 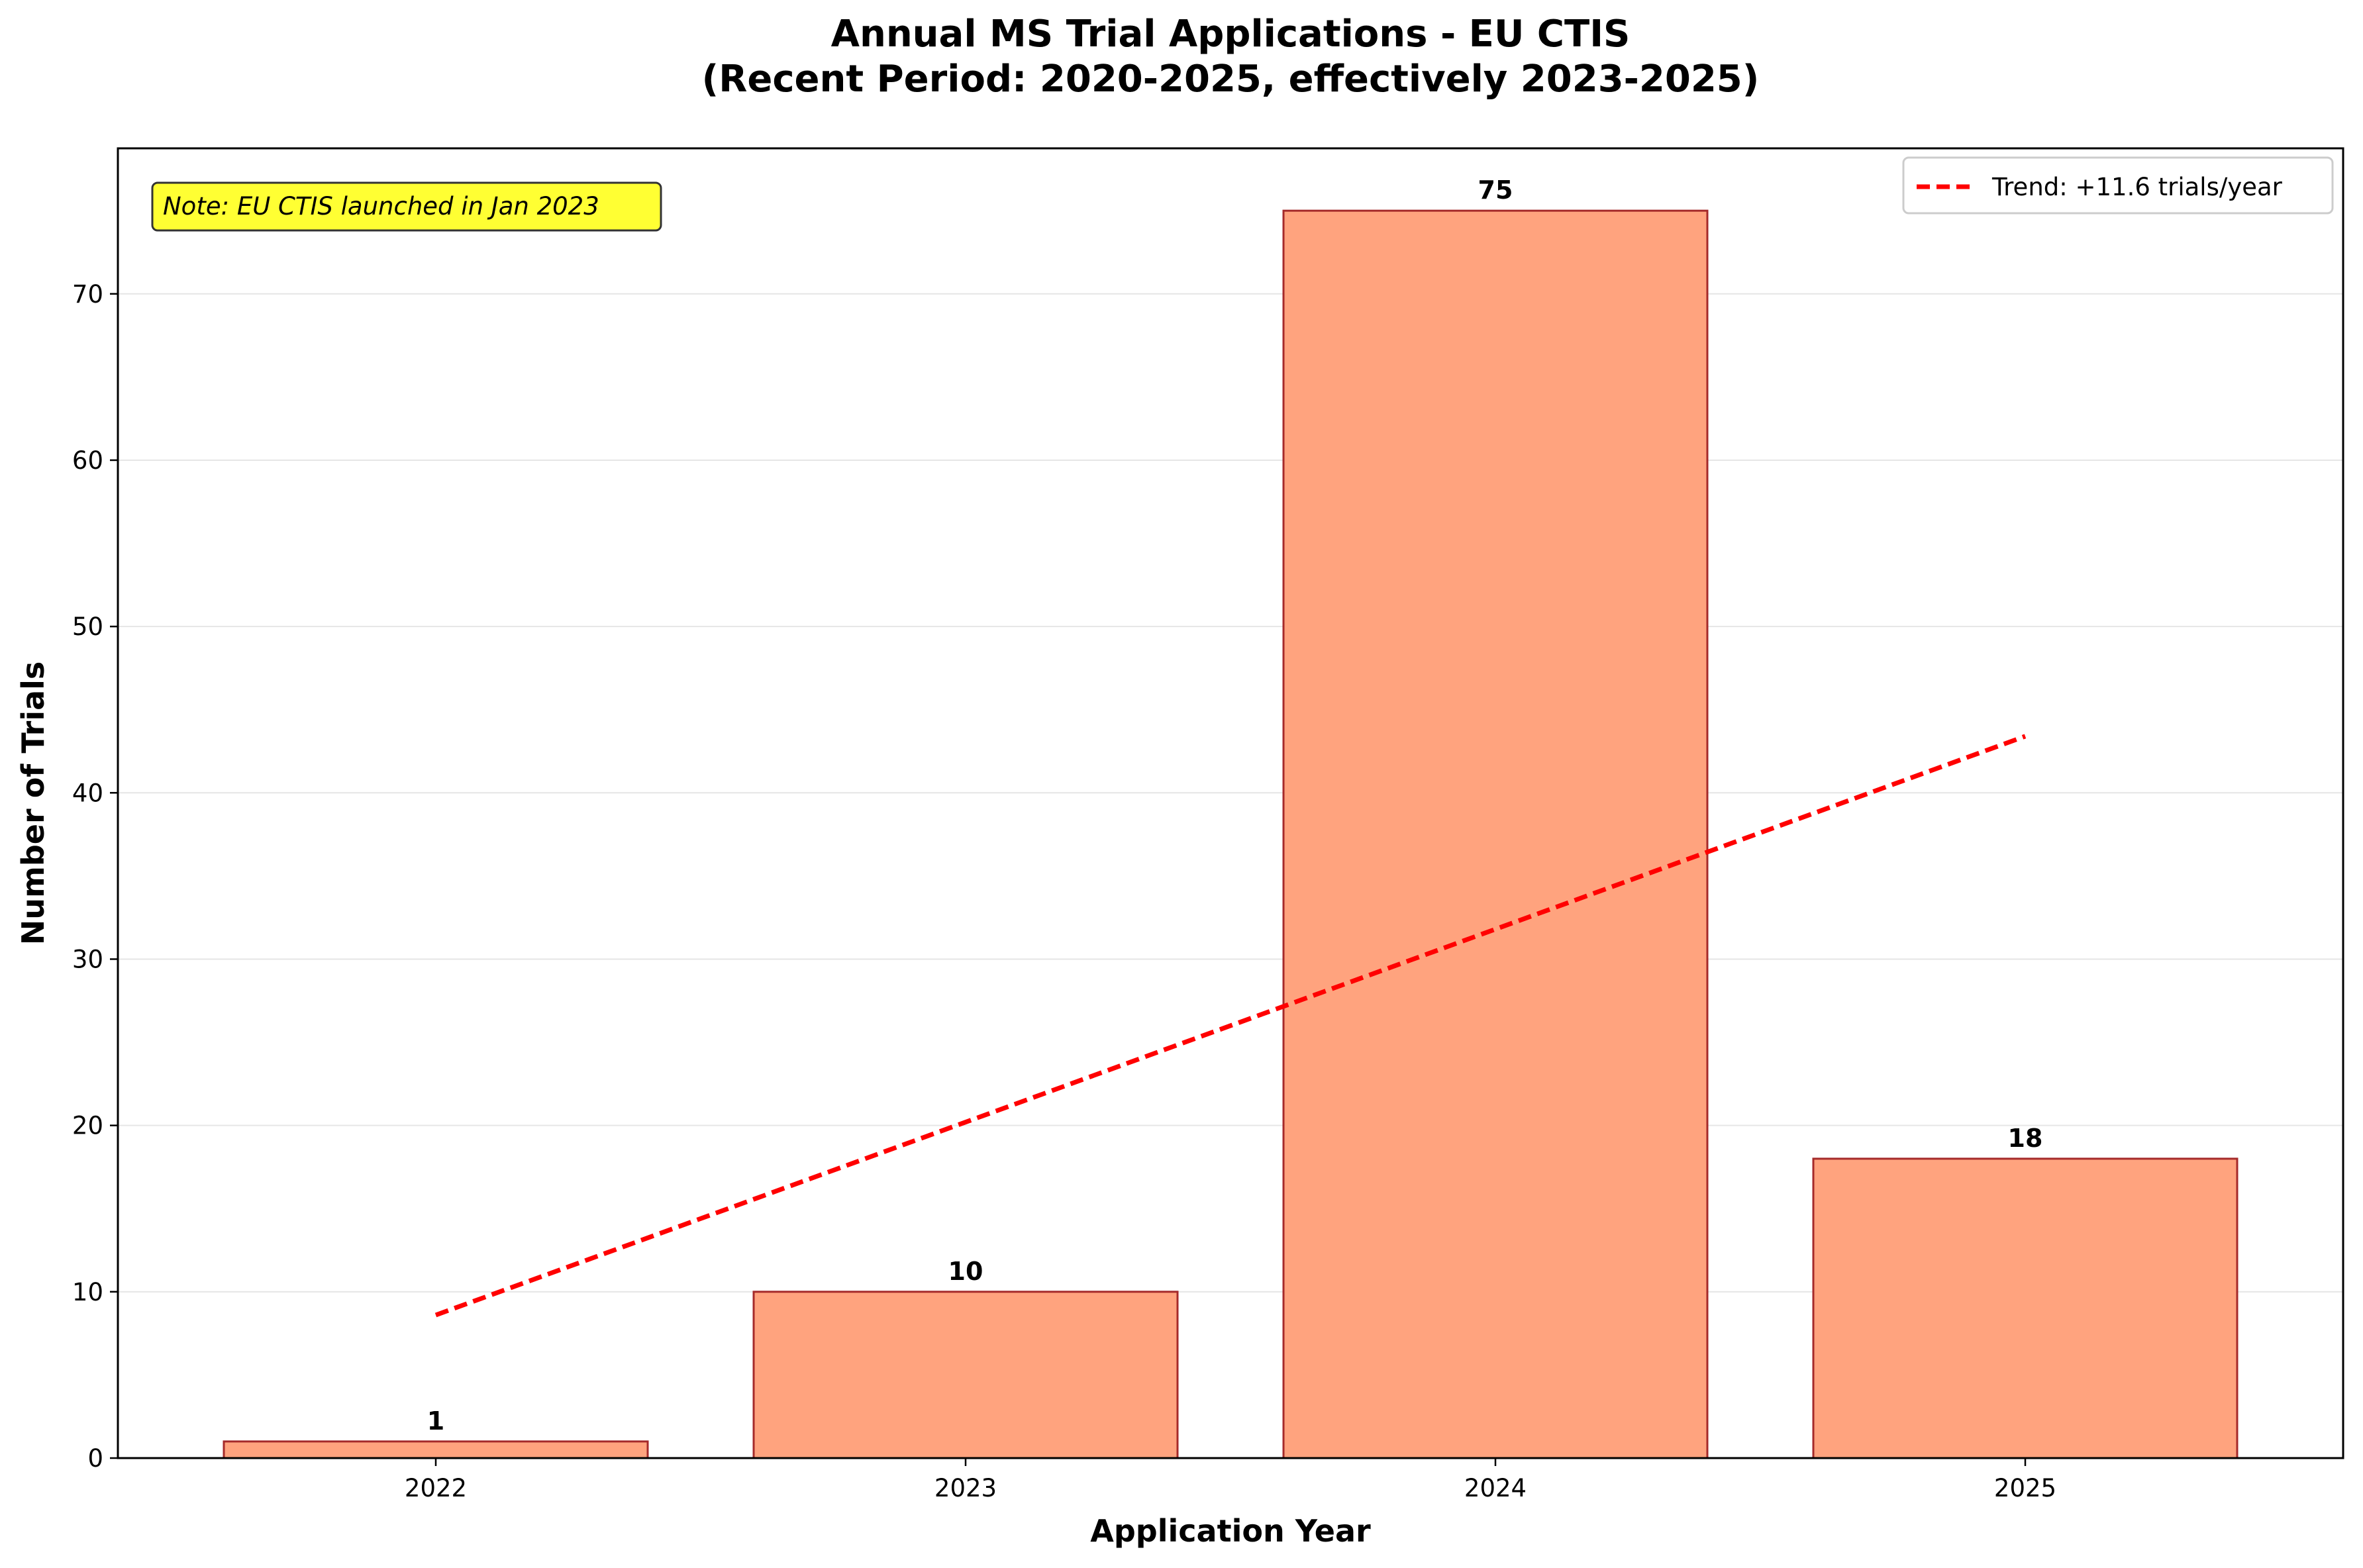 What do you see at coordinates (95, 1458) in the screenshot?
I see `y-tick-label: 0` at bounding box center [95, 1458].